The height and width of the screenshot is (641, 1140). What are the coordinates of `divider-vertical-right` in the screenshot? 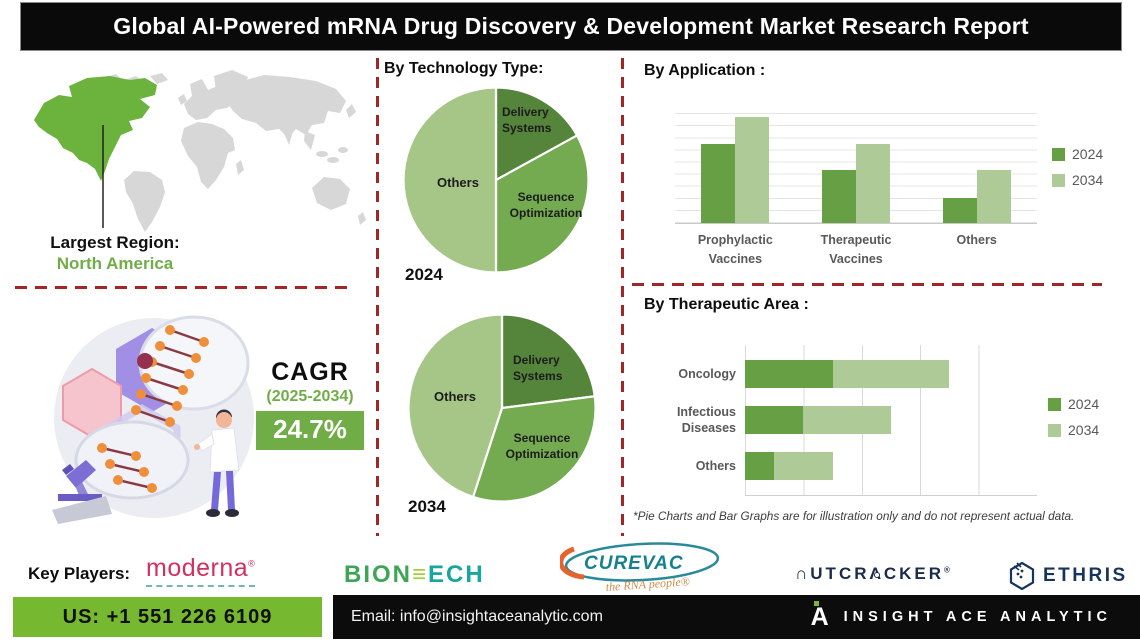 It's located at (622, 297).